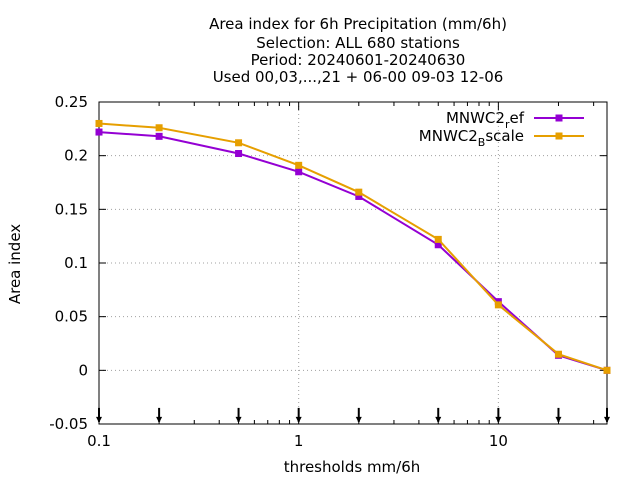 The height and width of the screenshot is (480, 640). I want to click on legend-entry-1: MNWC2ref, so click(485, 120).